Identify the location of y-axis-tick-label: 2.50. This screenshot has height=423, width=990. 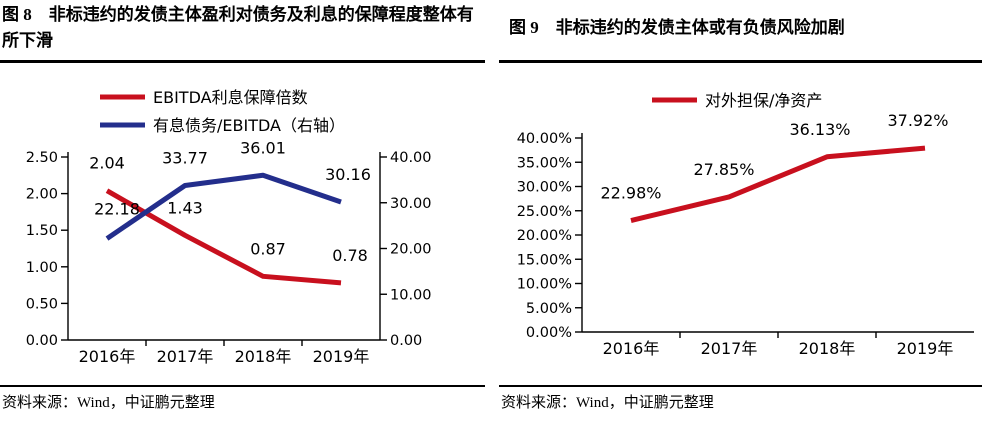
(42, 158).